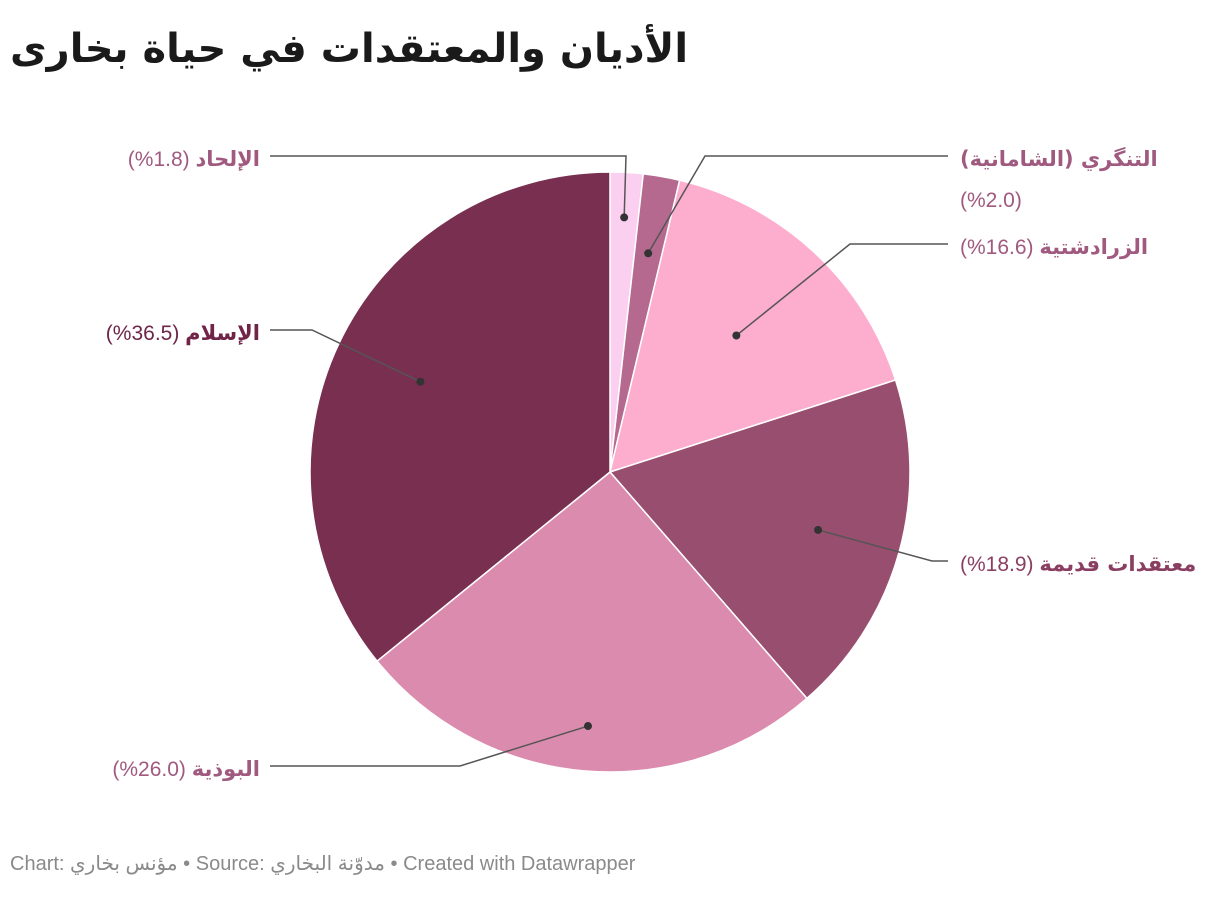  I want to click on footer-source-prefix: Source:, so click(230, 864).